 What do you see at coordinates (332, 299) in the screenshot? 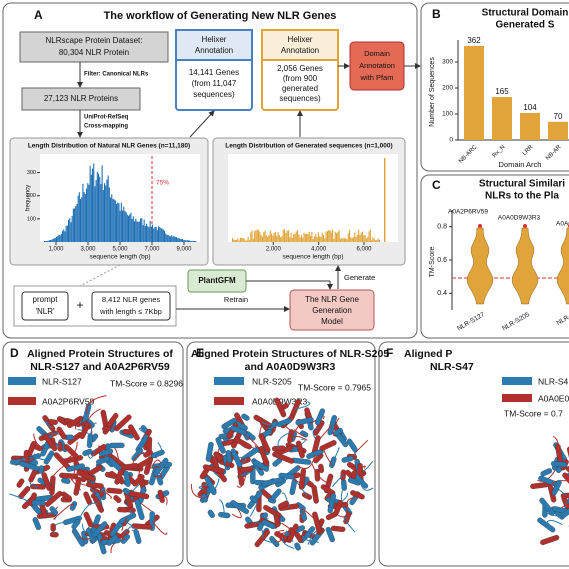
I see `box-text: The NLR Gene` at bounding box center [332, 299].